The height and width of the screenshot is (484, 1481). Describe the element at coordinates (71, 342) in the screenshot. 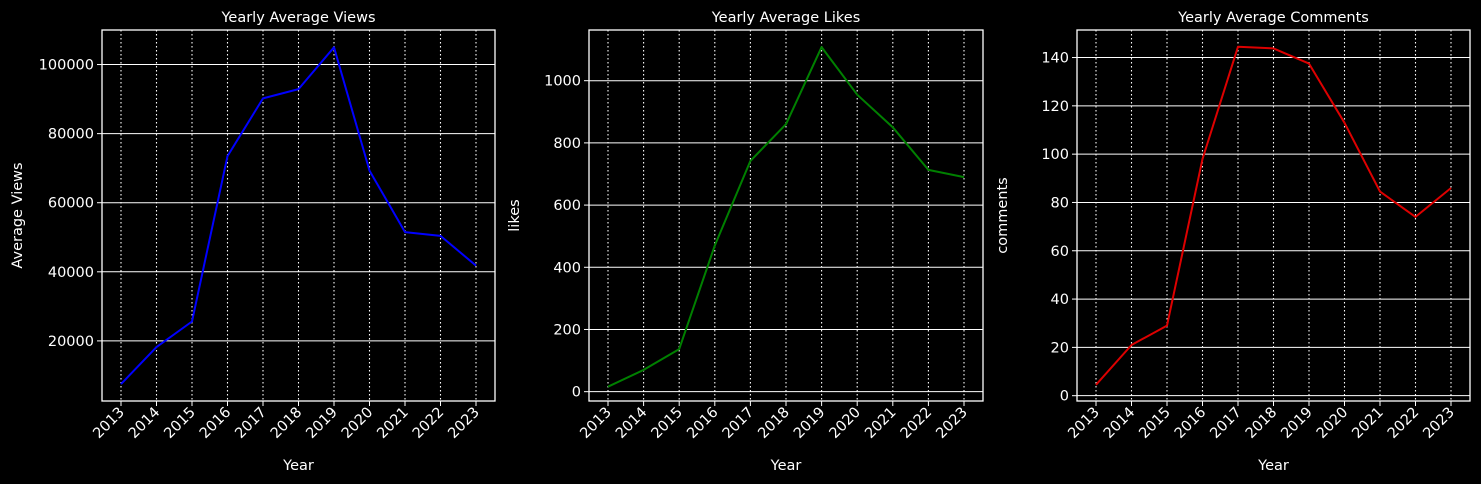

I see `y-tick-label: 20000` at that location.